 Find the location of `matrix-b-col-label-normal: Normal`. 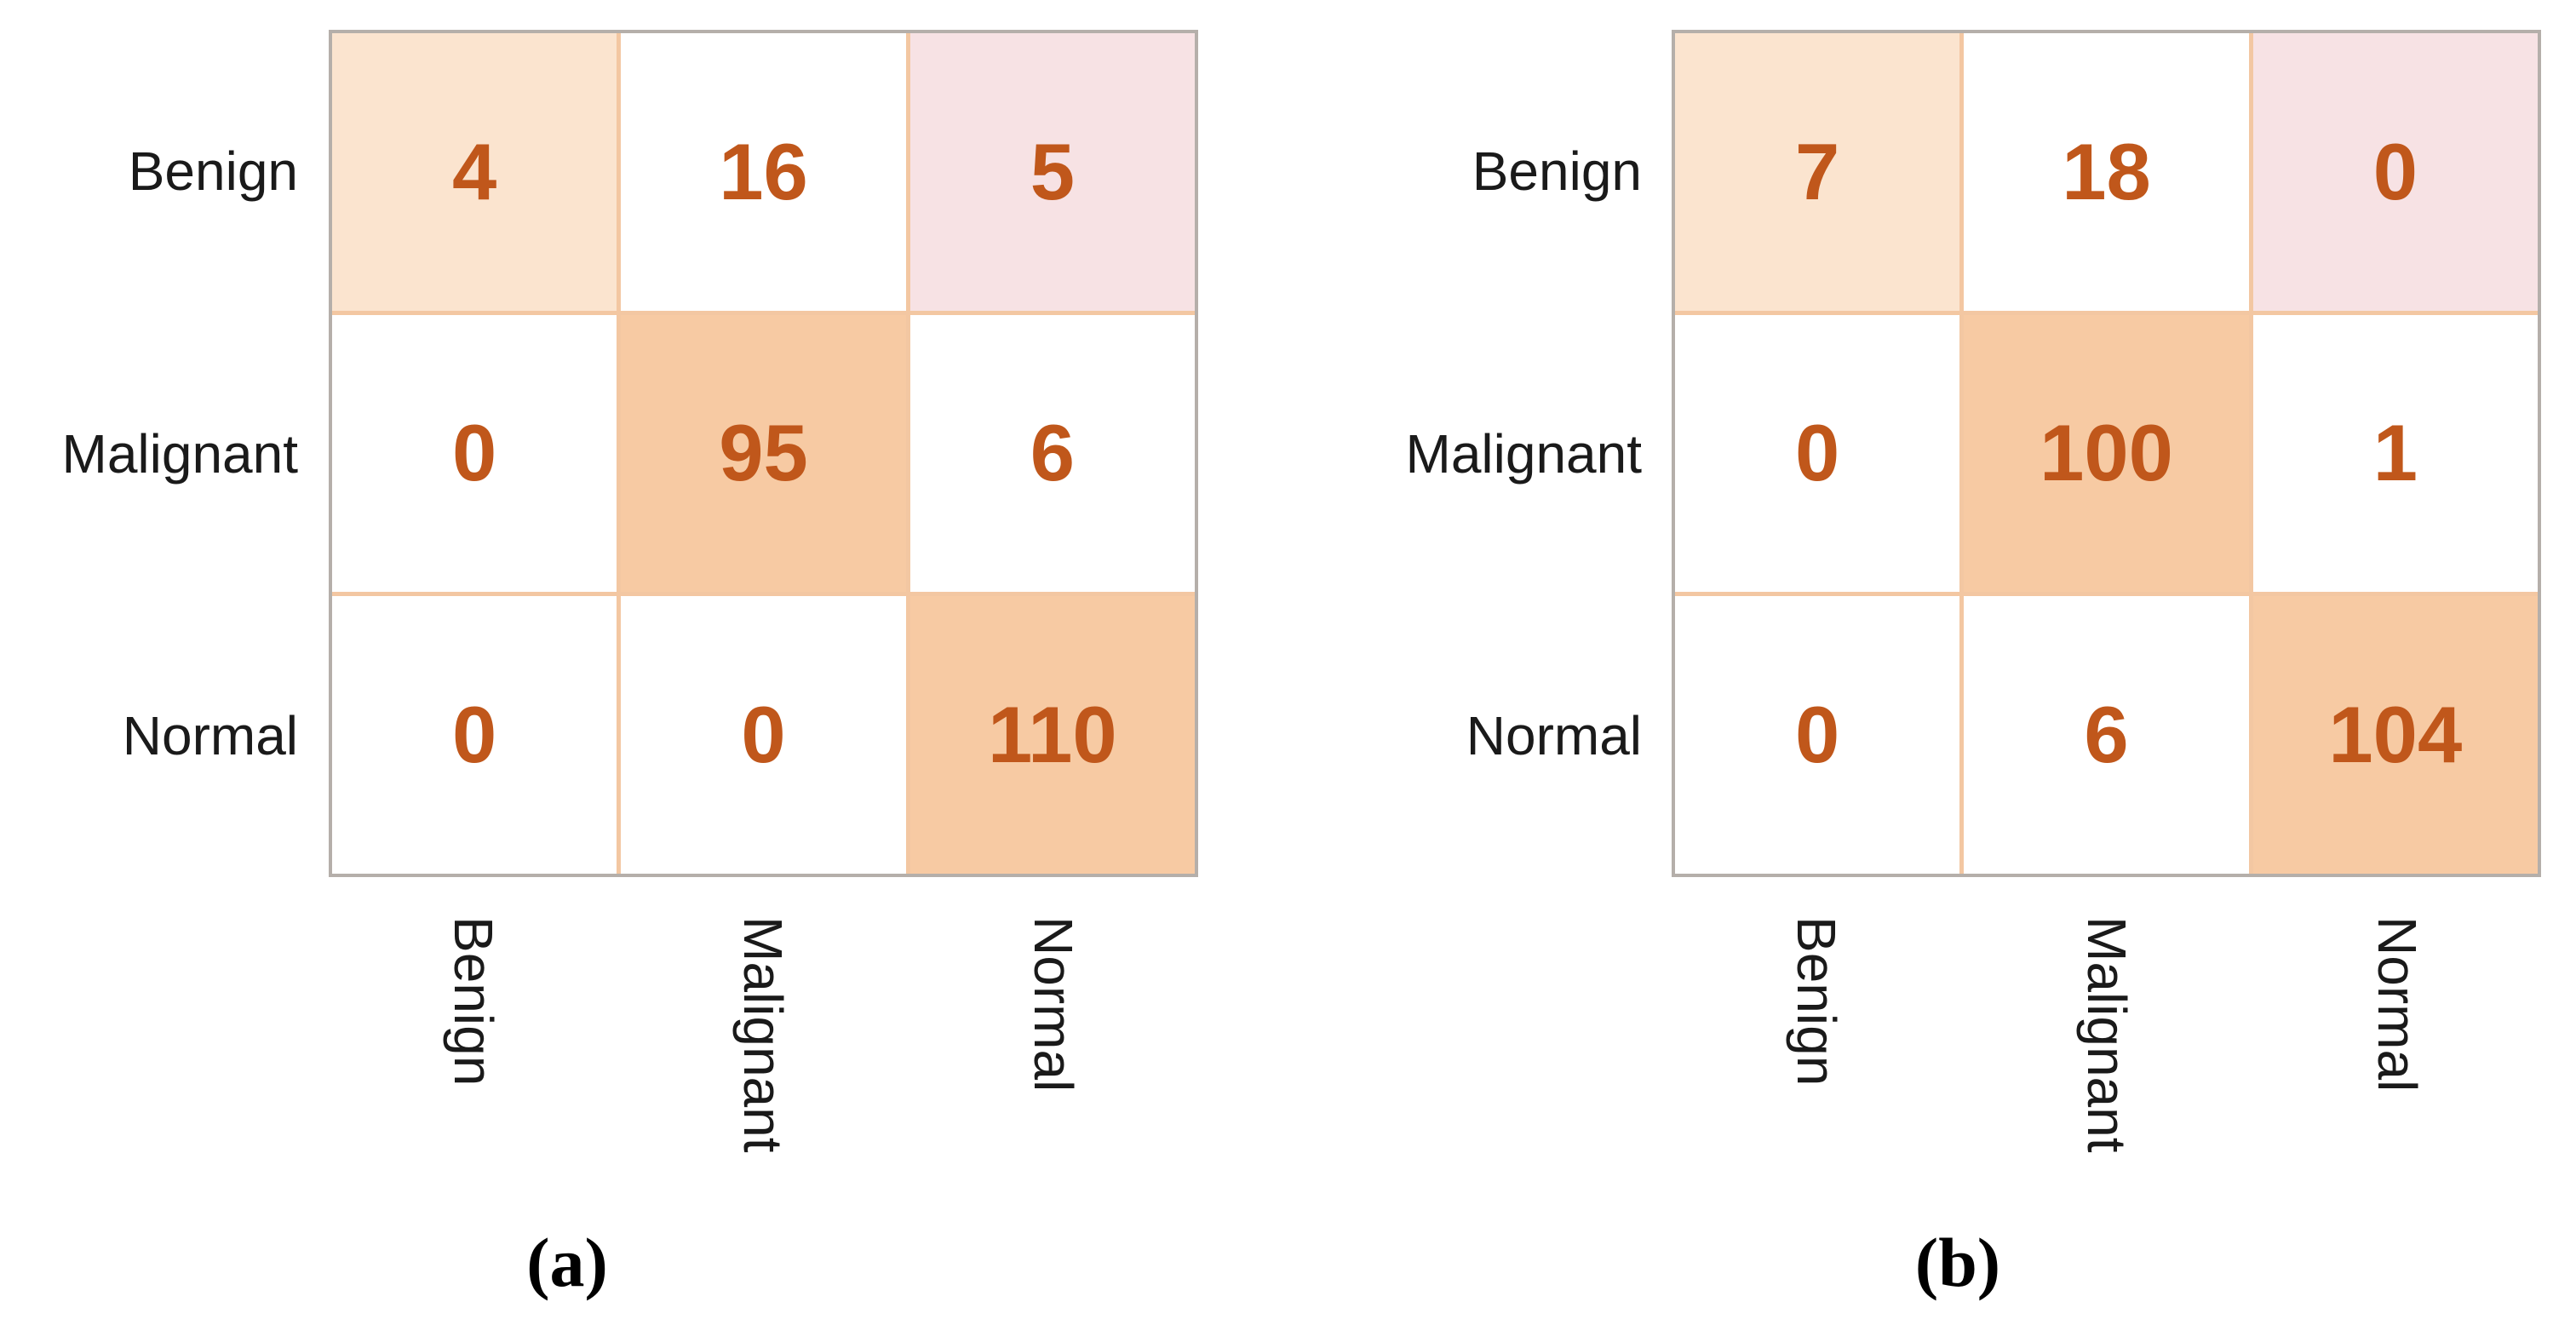

matrix-b-col-label-normal: Normal is located at coordinates (2397, 1004).